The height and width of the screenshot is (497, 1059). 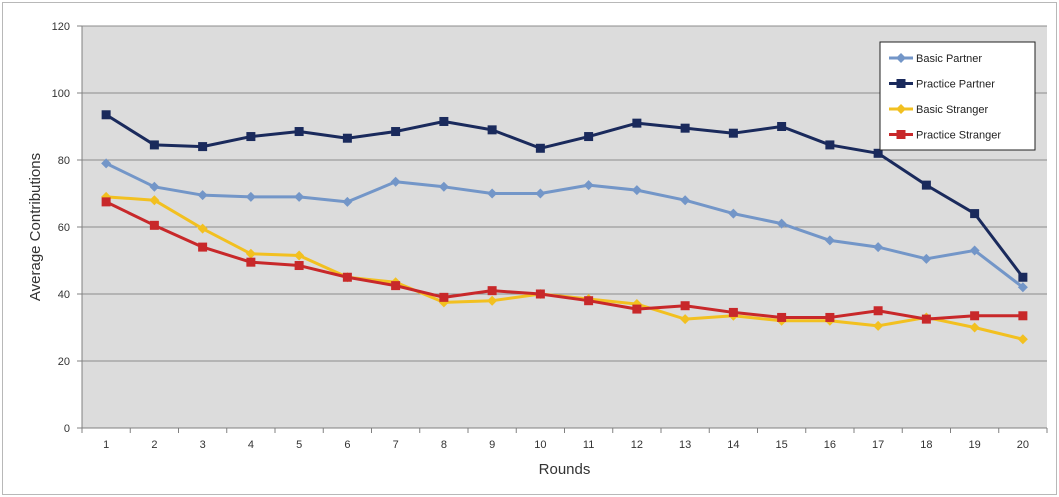 What do you see at coordinates (61, 27) in the screenshot?
I see `y-tick-label: 120` at bounding box center [61, 27].